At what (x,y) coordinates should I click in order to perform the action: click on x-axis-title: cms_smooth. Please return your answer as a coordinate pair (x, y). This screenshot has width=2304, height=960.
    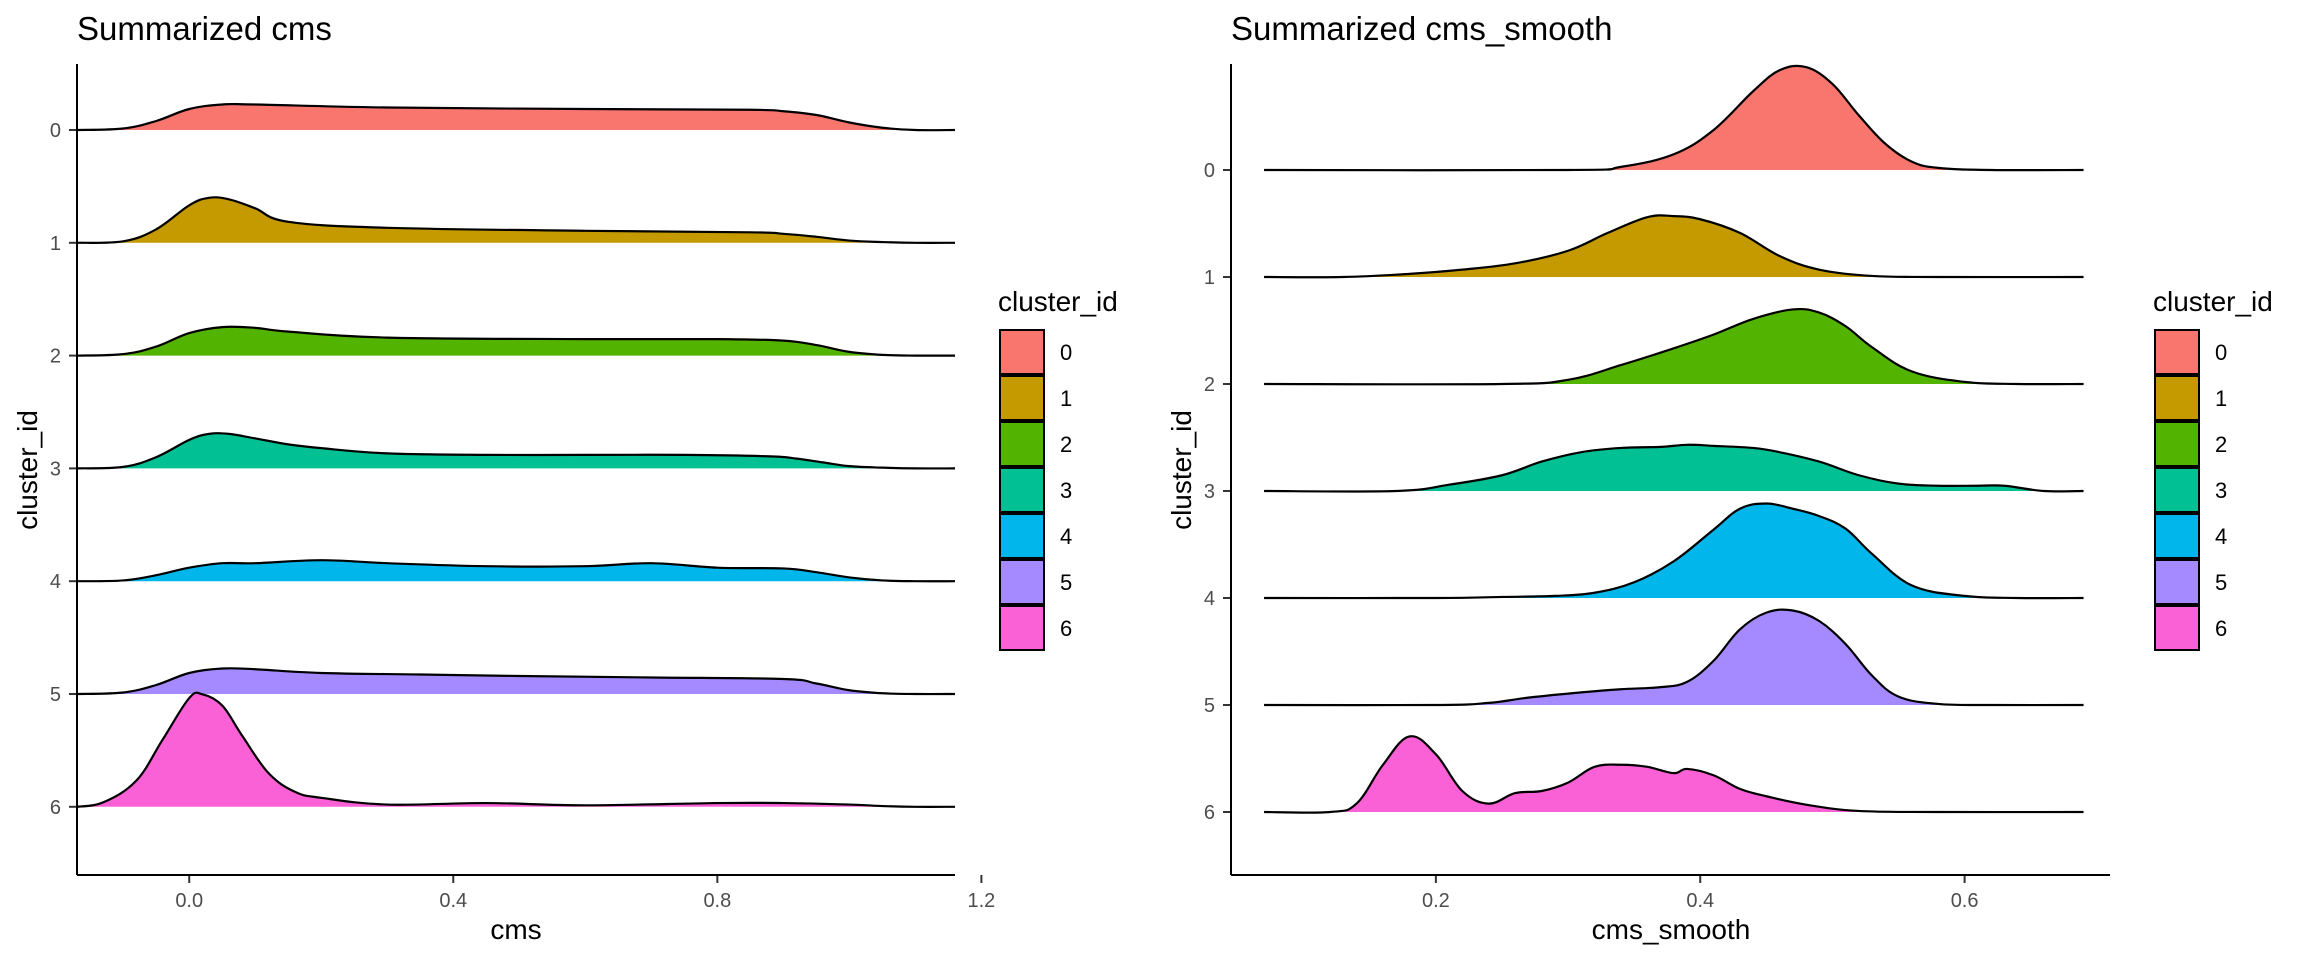
    Looking at the image, I should click on (1671, 929).